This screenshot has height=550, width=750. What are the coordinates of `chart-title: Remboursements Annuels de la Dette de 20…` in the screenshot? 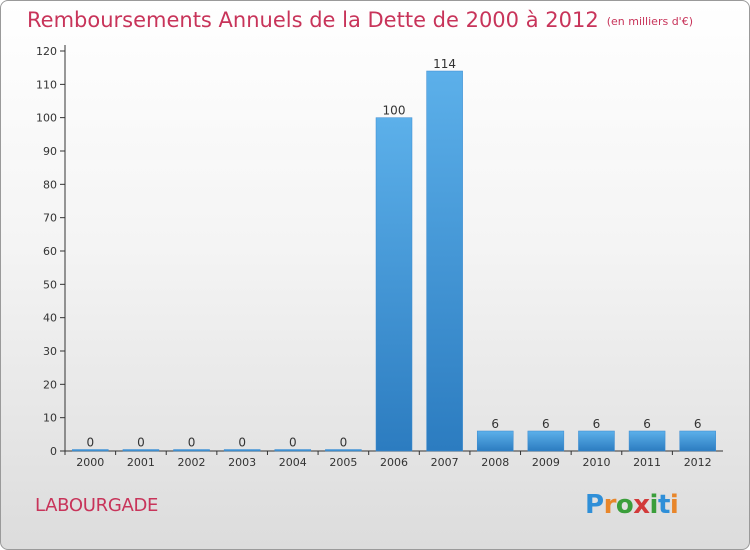 It's located at (360, 20).